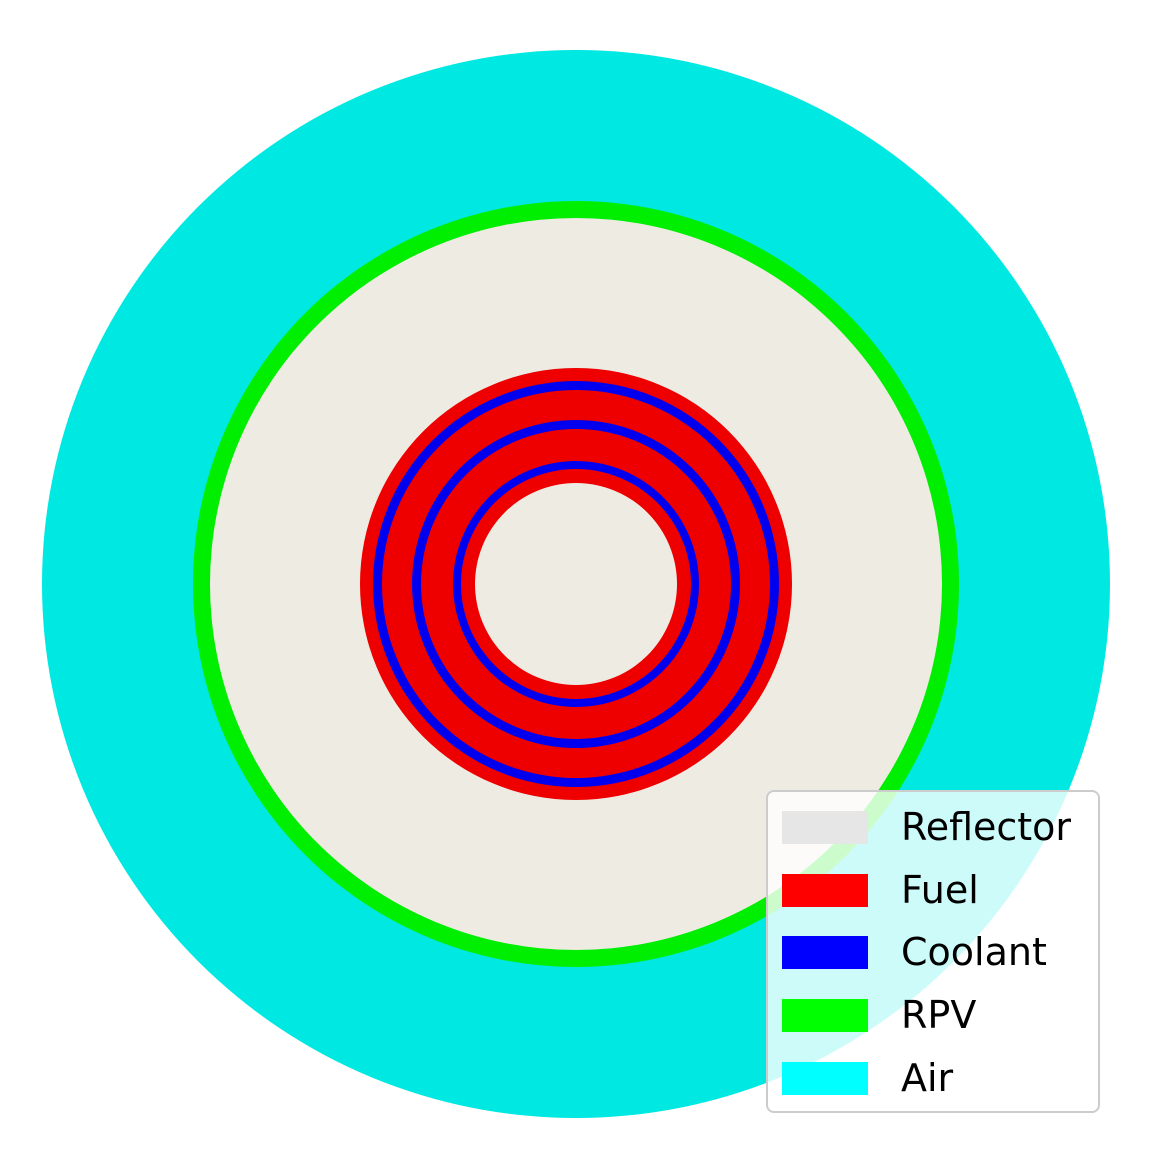 This screenshot has height=1168, width=1153. What do you see at coordinates (576, 584) in the screenshot?
I see `central-reflector` at bounding box center [576, 584].